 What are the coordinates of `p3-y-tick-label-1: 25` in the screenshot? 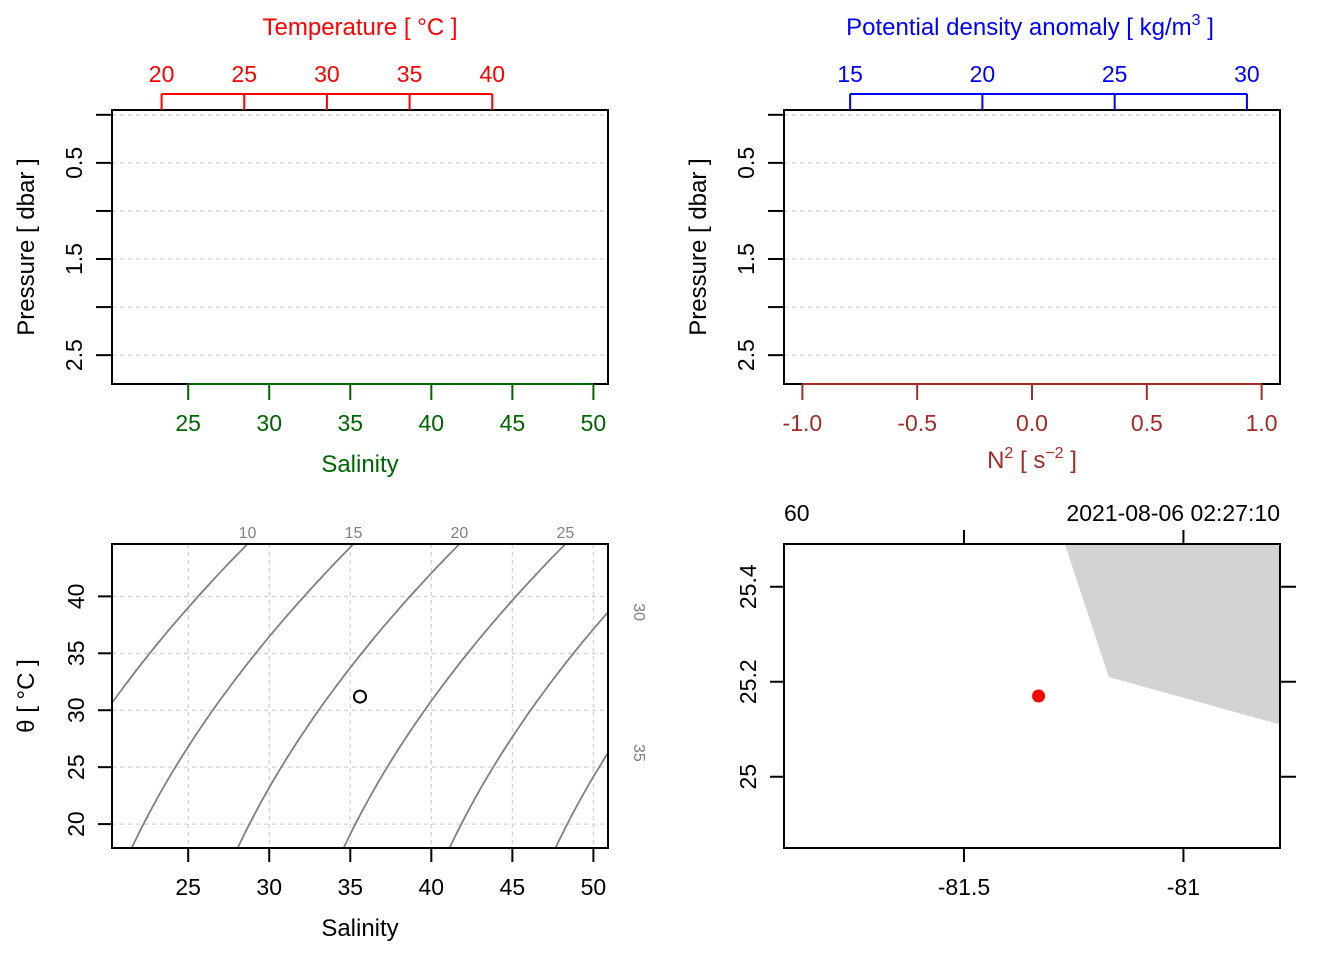 It's located at (76, 767).